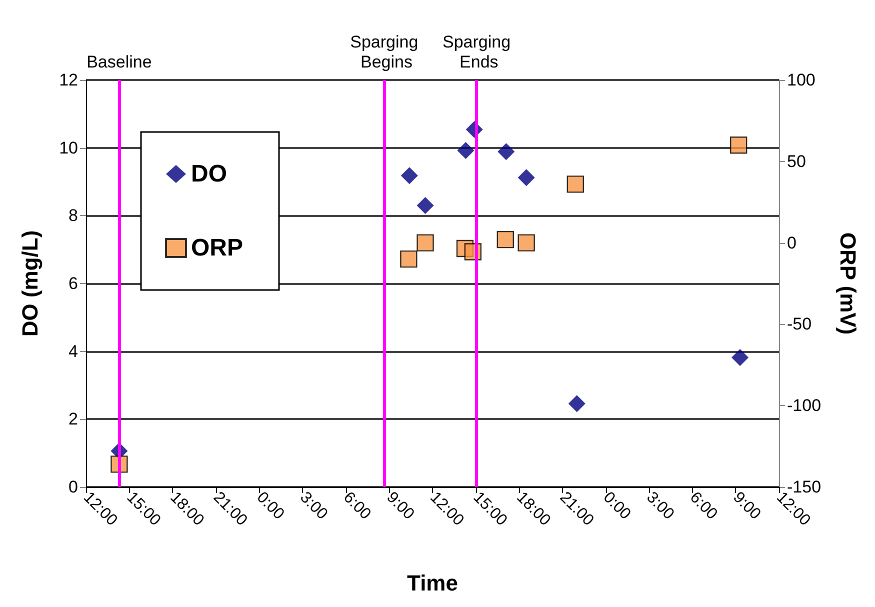 This screenshot has height=607, width=875. I want to click on y2-axis-title: ORP (mV), so click(848, 283).